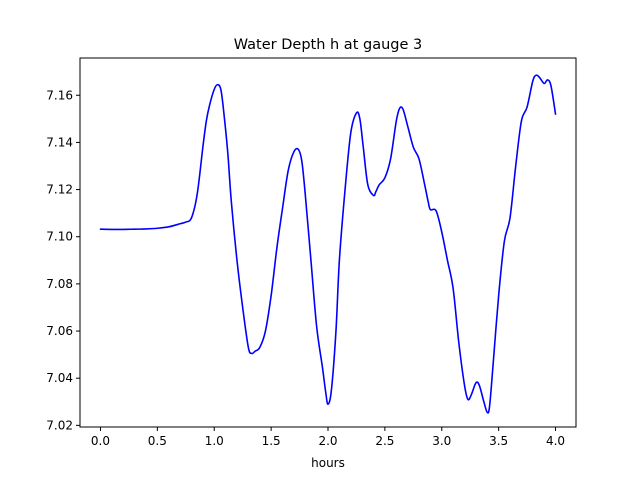 The width and height of the screenshot is (640, 480). What do you see at coordinates (441, 441) in the screenshot?
I see `x-tick-label: 3.0` at bounding box center [441, 441].